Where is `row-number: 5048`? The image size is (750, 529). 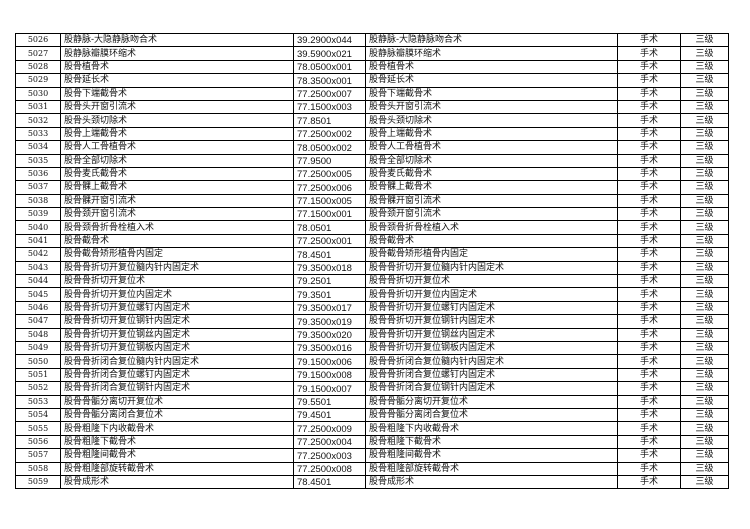
row-number: 5048 is located at coordinates (38, 334).